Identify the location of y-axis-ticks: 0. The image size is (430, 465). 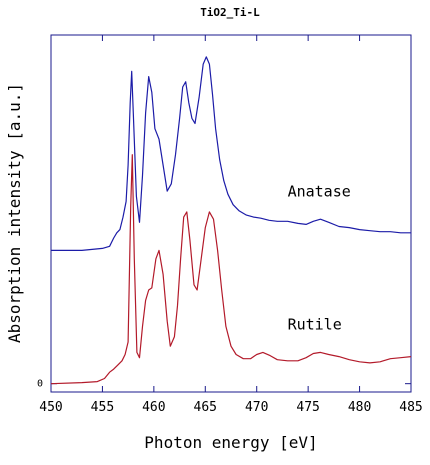
(224, 384).